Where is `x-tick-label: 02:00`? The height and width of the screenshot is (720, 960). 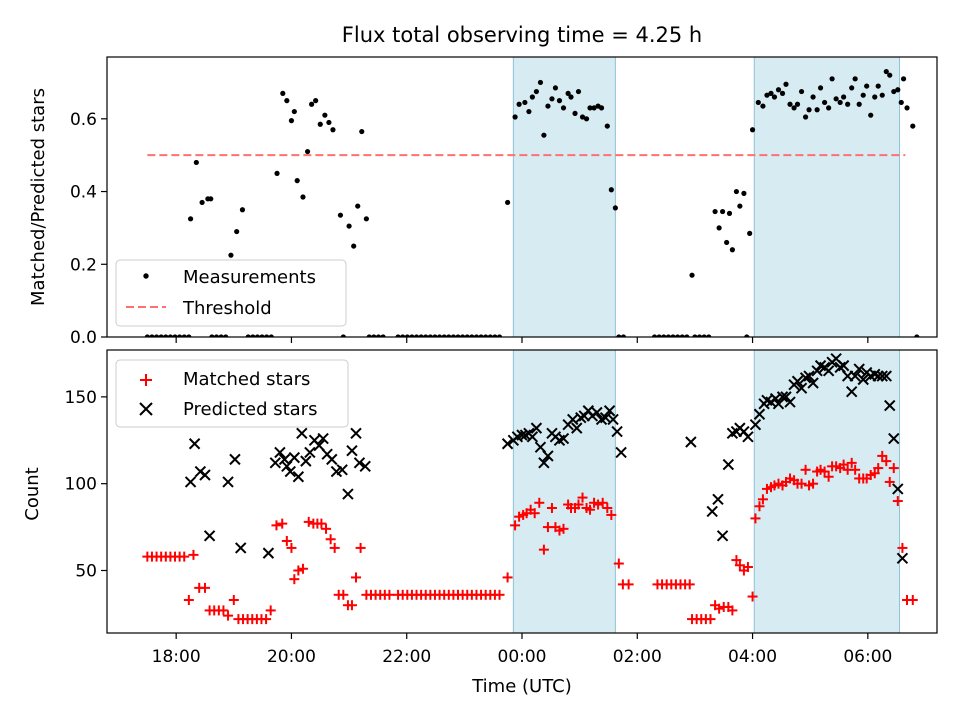 x-tick-label: 02:00 is located at coordinates (637, 657).